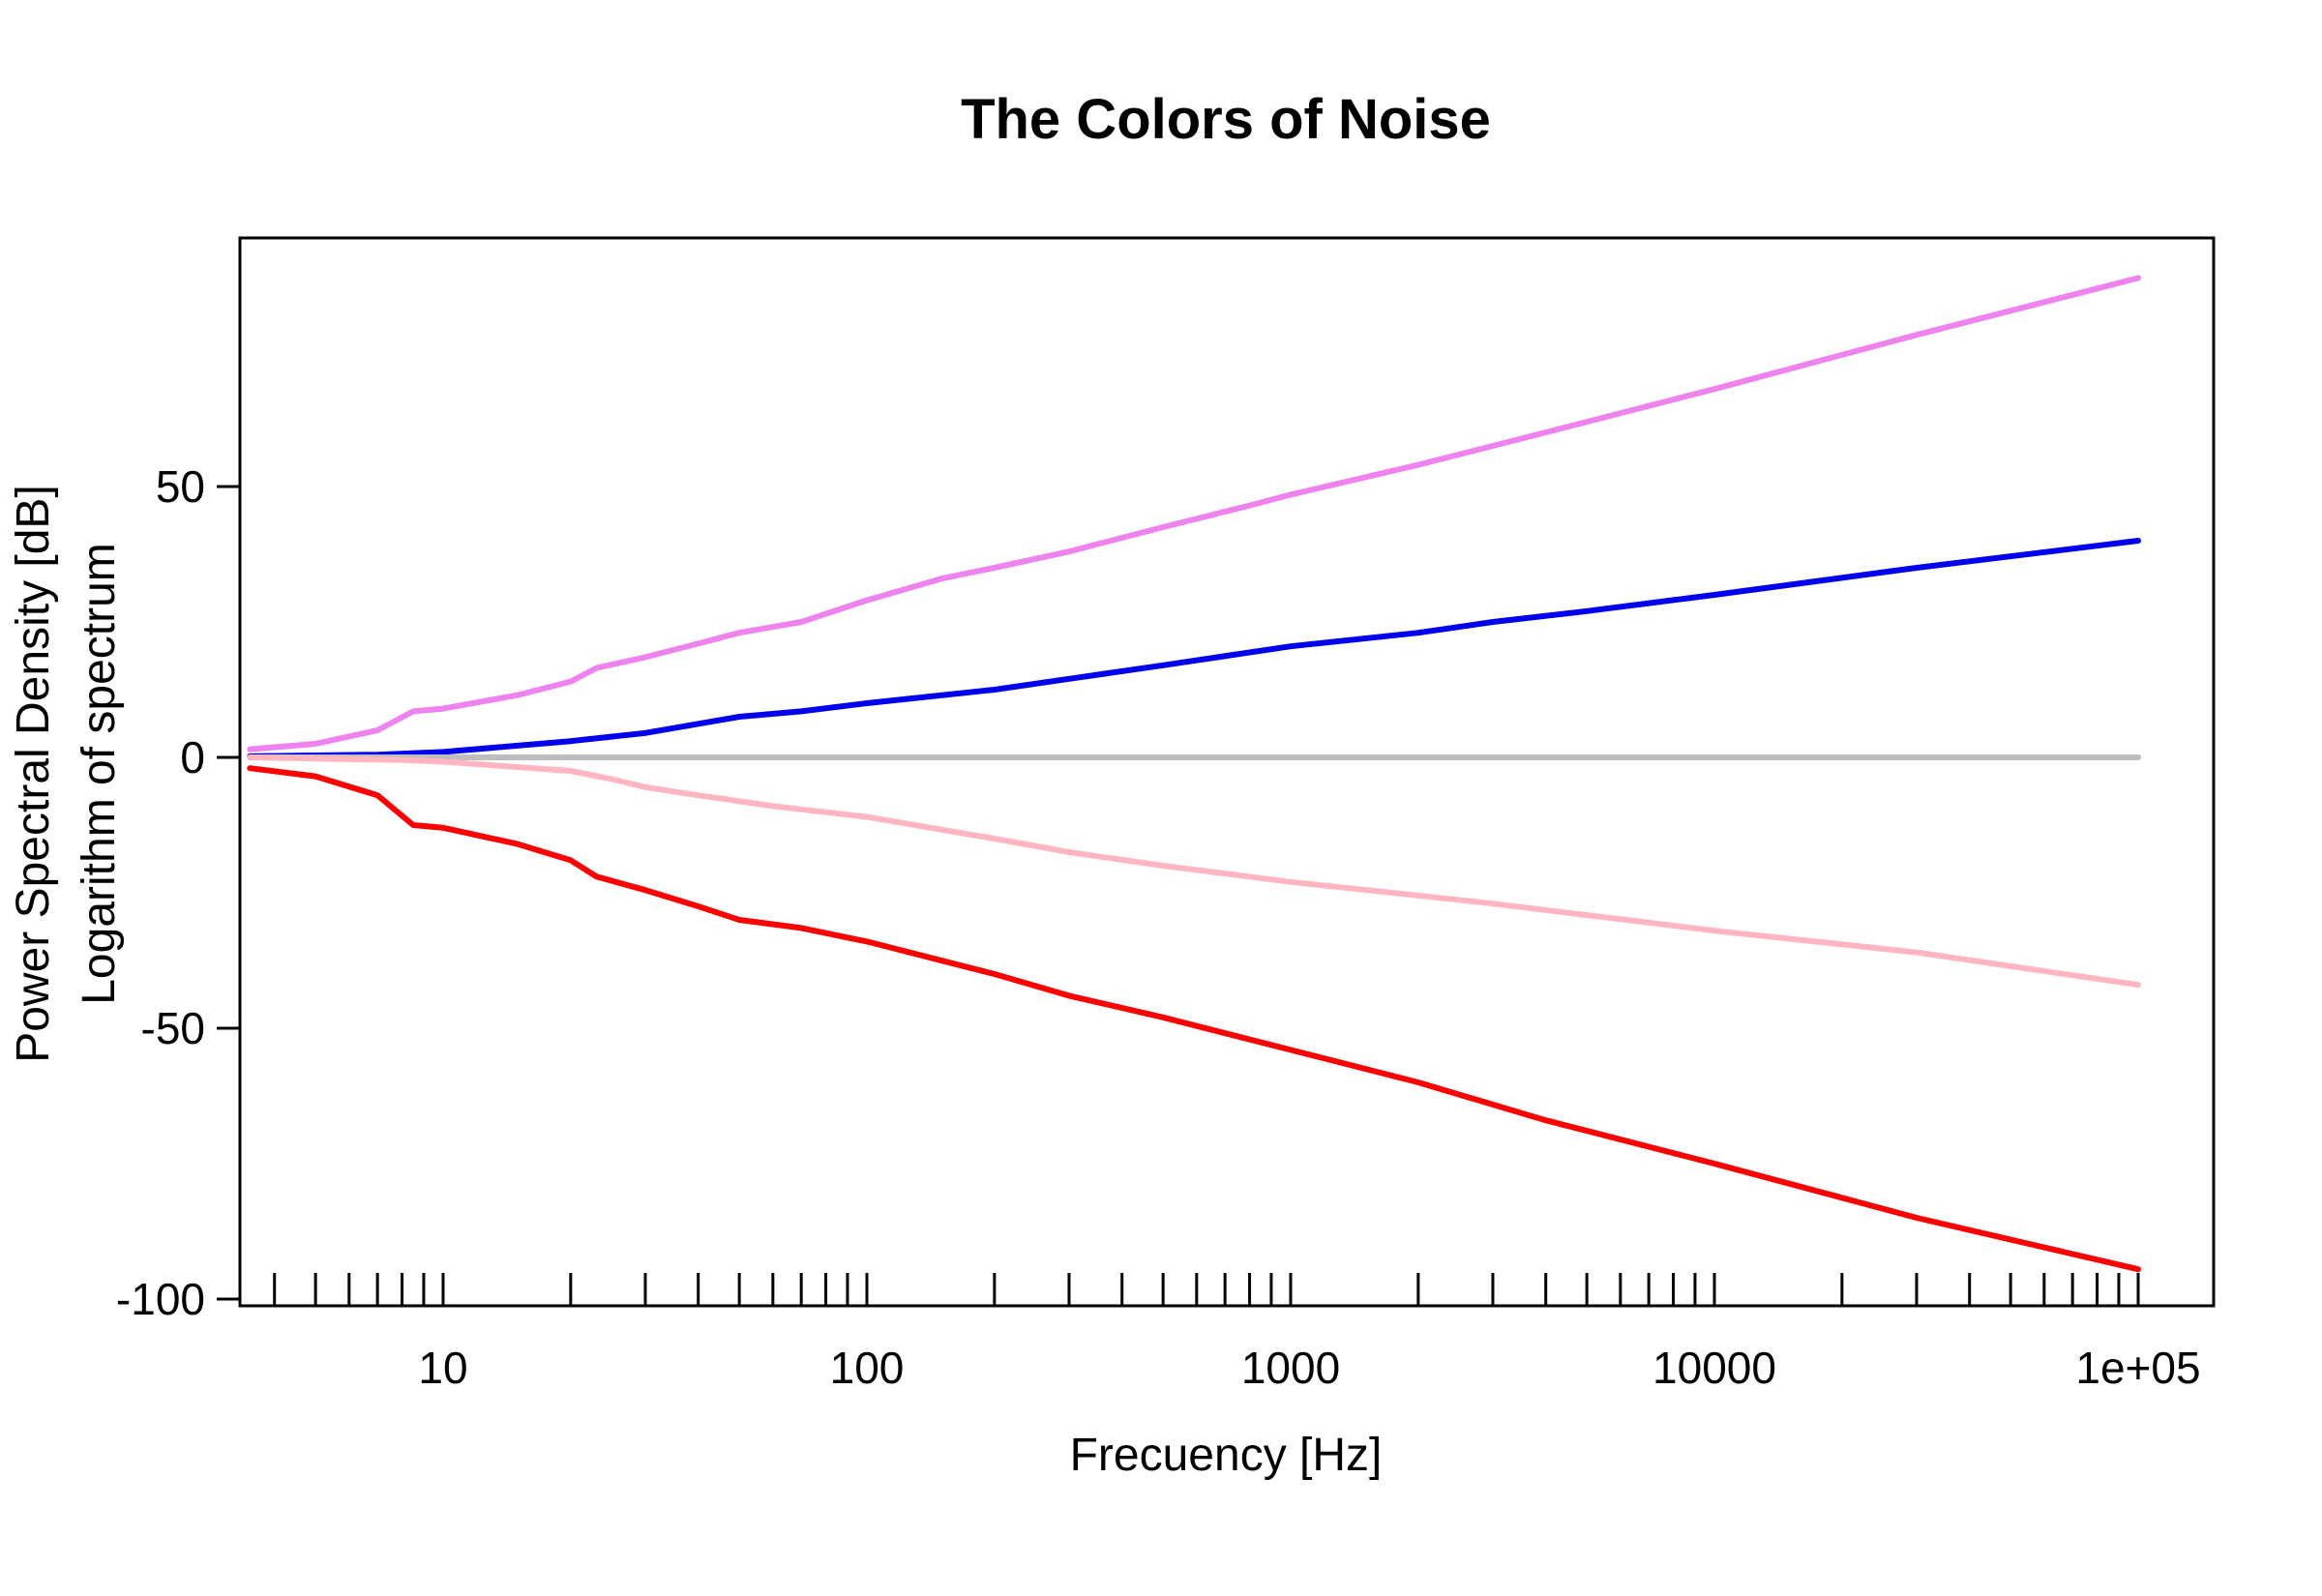 This screenshot has height=1596, width=2322. What do you see at coordinates (442, 1368) in the screenshot?
I see `x-tick-label: 10` at bounding box center [442, 1368].